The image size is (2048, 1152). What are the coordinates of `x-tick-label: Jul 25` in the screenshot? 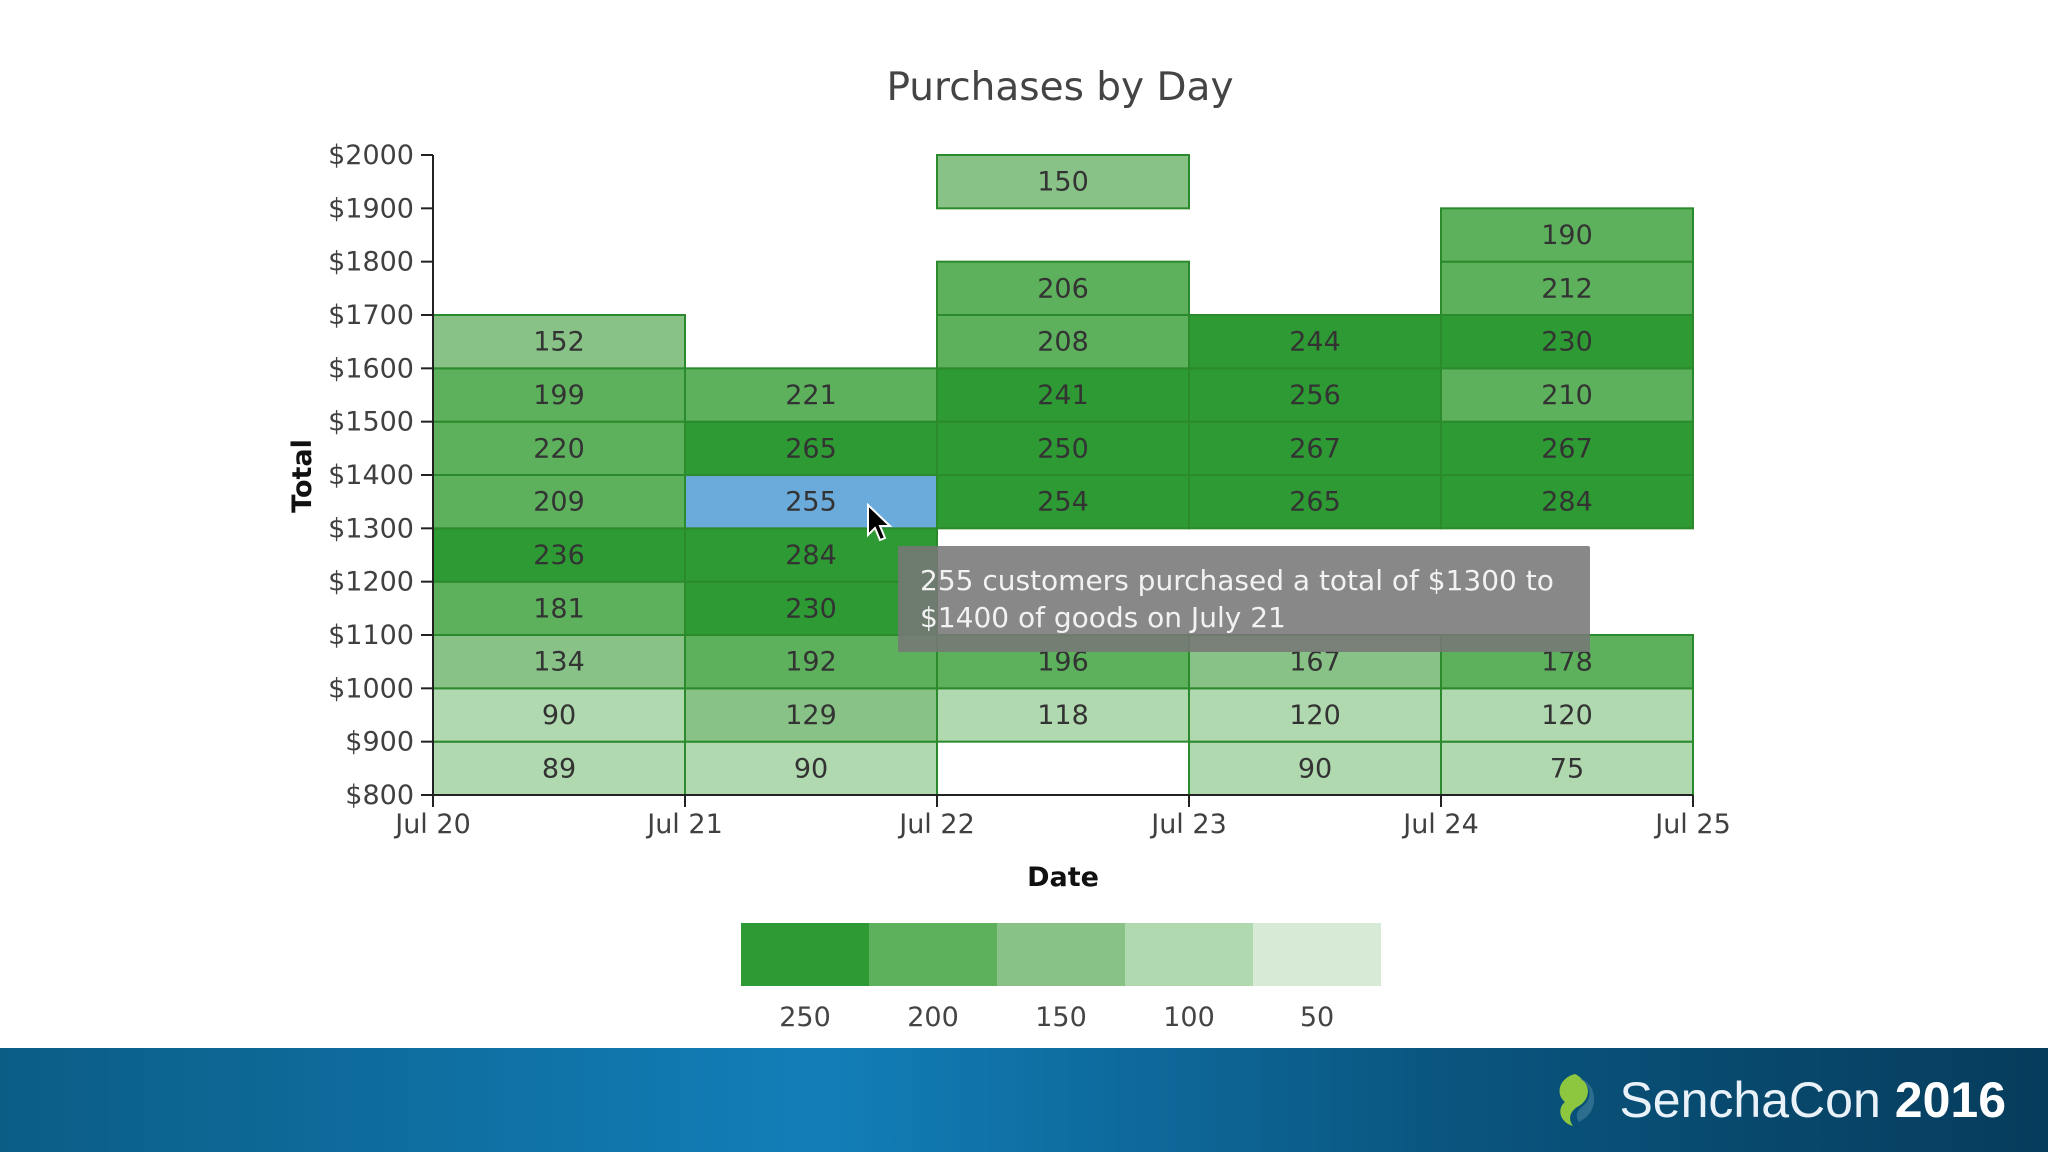 It's located at (1692, 824).